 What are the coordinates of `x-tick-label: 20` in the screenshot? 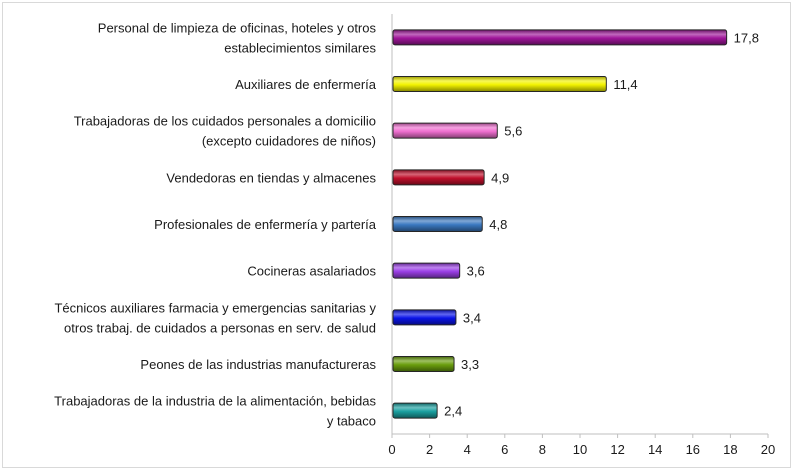 It's located at (768, 449).